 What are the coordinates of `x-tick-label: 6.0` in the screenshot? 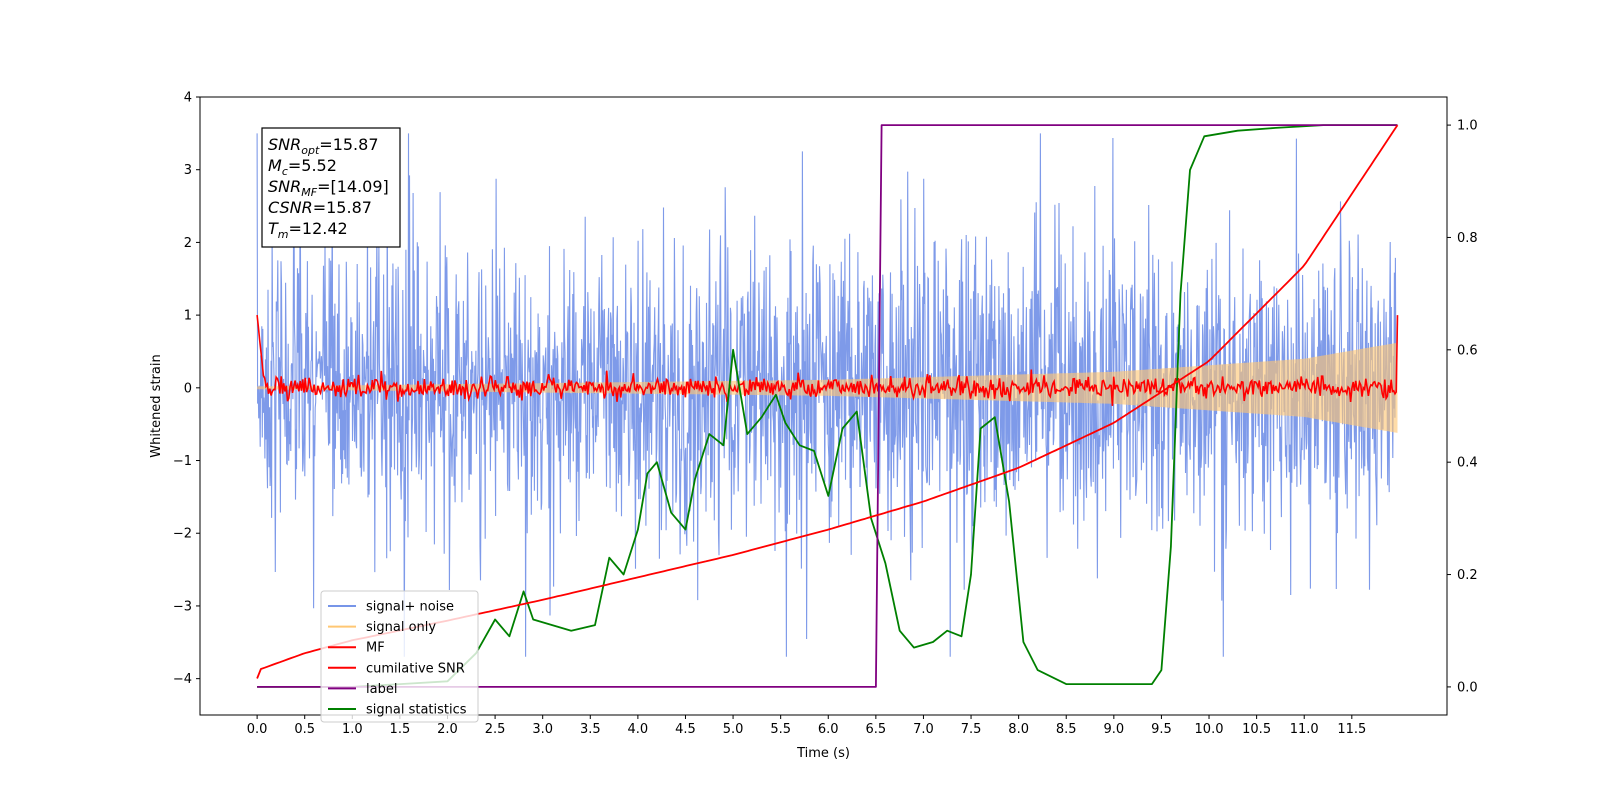 It's located at (828, 729).